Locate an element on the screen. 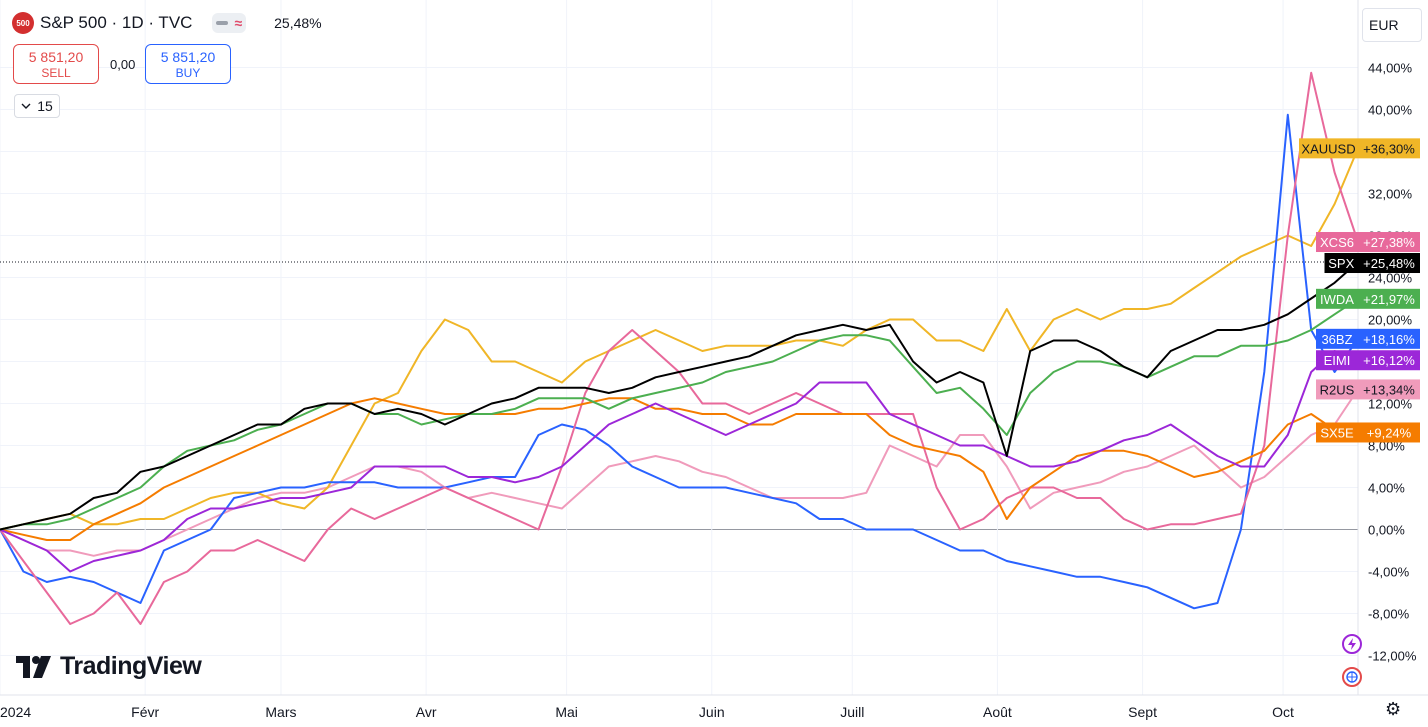 Image resolution: width=1428 pixels, height=727 pixels. x-tick-label: Oct is located at coordinates (1283, 712).